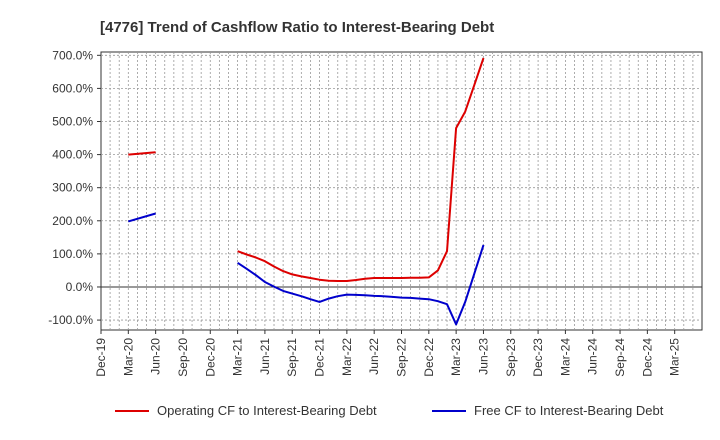 The height and width of the screenshot is (440, 720). I want to click on y-tick-label: -100.0%, so click(70, 320).